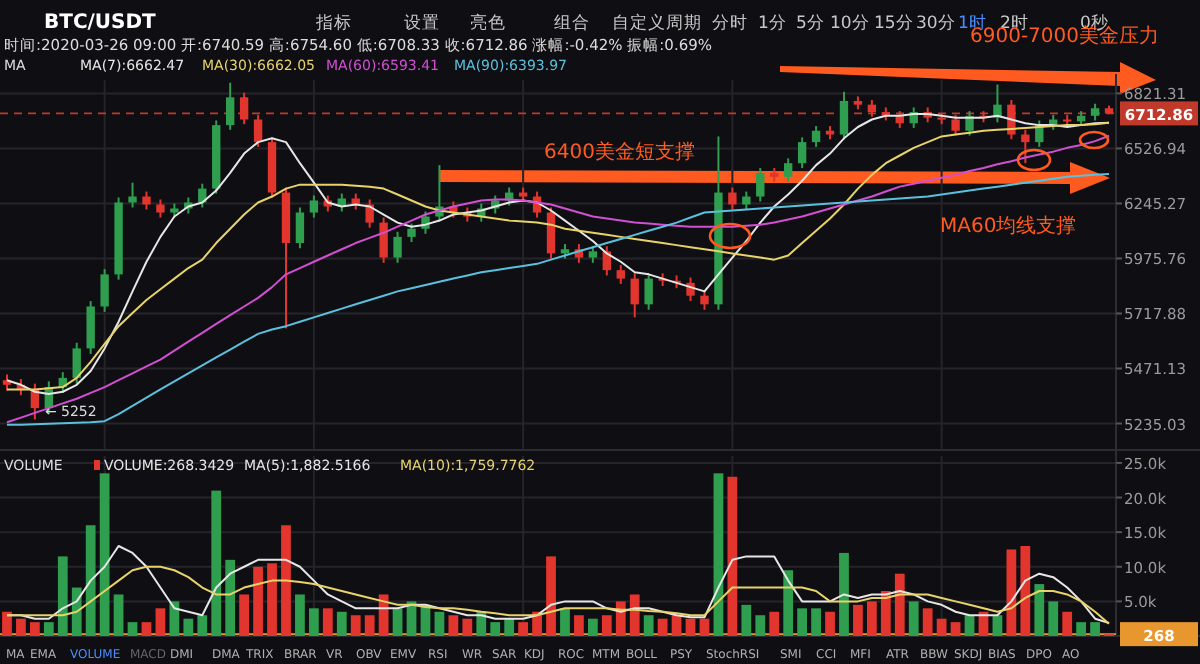  I want to click on text: 15分, so click(894, 23).